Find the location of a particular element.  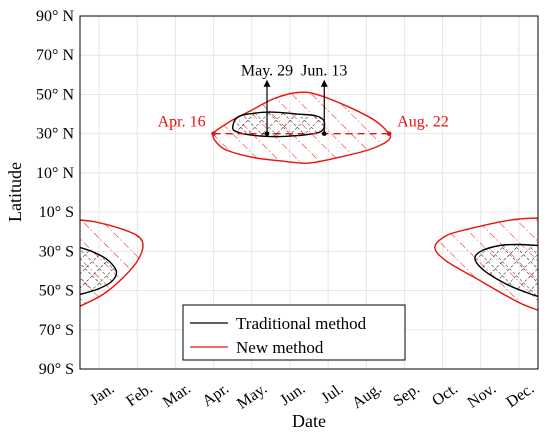

annotation-label: Apr. 16 is located at coordinates (182, 122).